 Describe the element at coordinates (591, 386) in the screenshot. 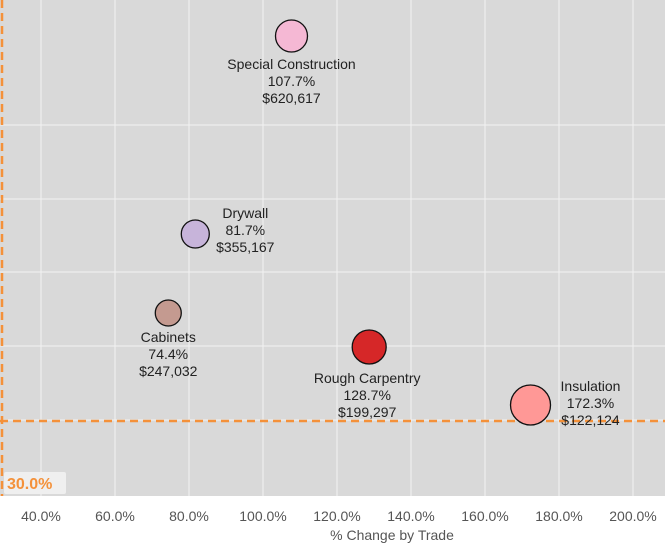

I see `bubble-label-name: Insulation` at that location.